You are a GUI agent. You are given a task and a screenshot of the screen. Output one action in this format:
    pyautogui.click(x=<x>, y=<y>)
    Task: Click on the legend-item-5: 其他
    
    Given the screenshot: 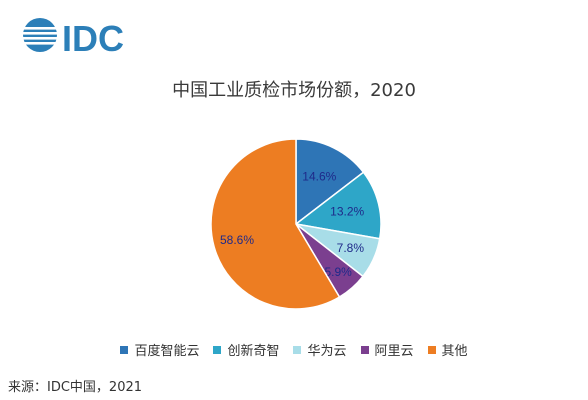 What is the action you would take?
    pyautogui.click(x=447, y=349)
    